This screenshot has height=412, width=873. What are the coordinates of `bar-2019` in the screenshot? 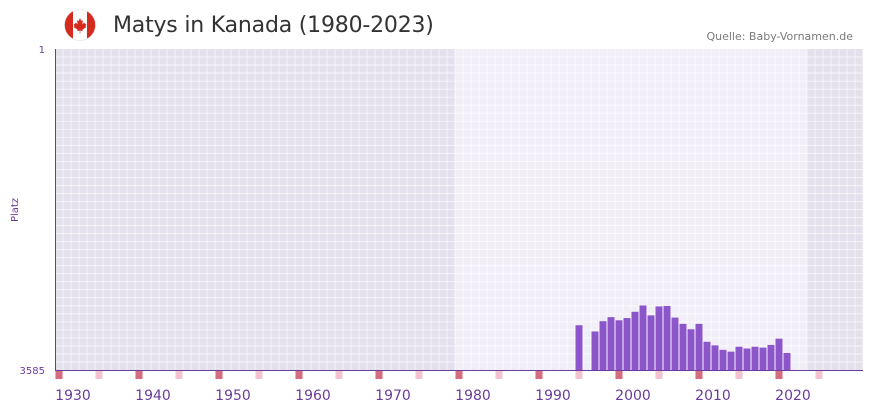 It's located at (787, 361).